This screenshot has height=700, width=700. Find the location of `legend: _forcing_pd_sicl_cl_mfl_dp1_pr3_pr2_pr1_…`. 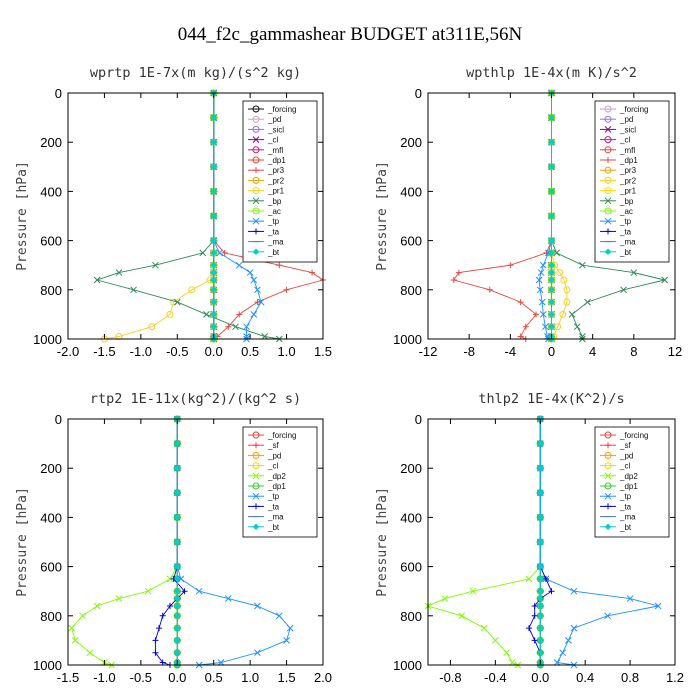

legend: _forcing_pd_sicl_cl_mfl_dp1_pr3_pr2_pr1_… is located at coordinates (280, 181).